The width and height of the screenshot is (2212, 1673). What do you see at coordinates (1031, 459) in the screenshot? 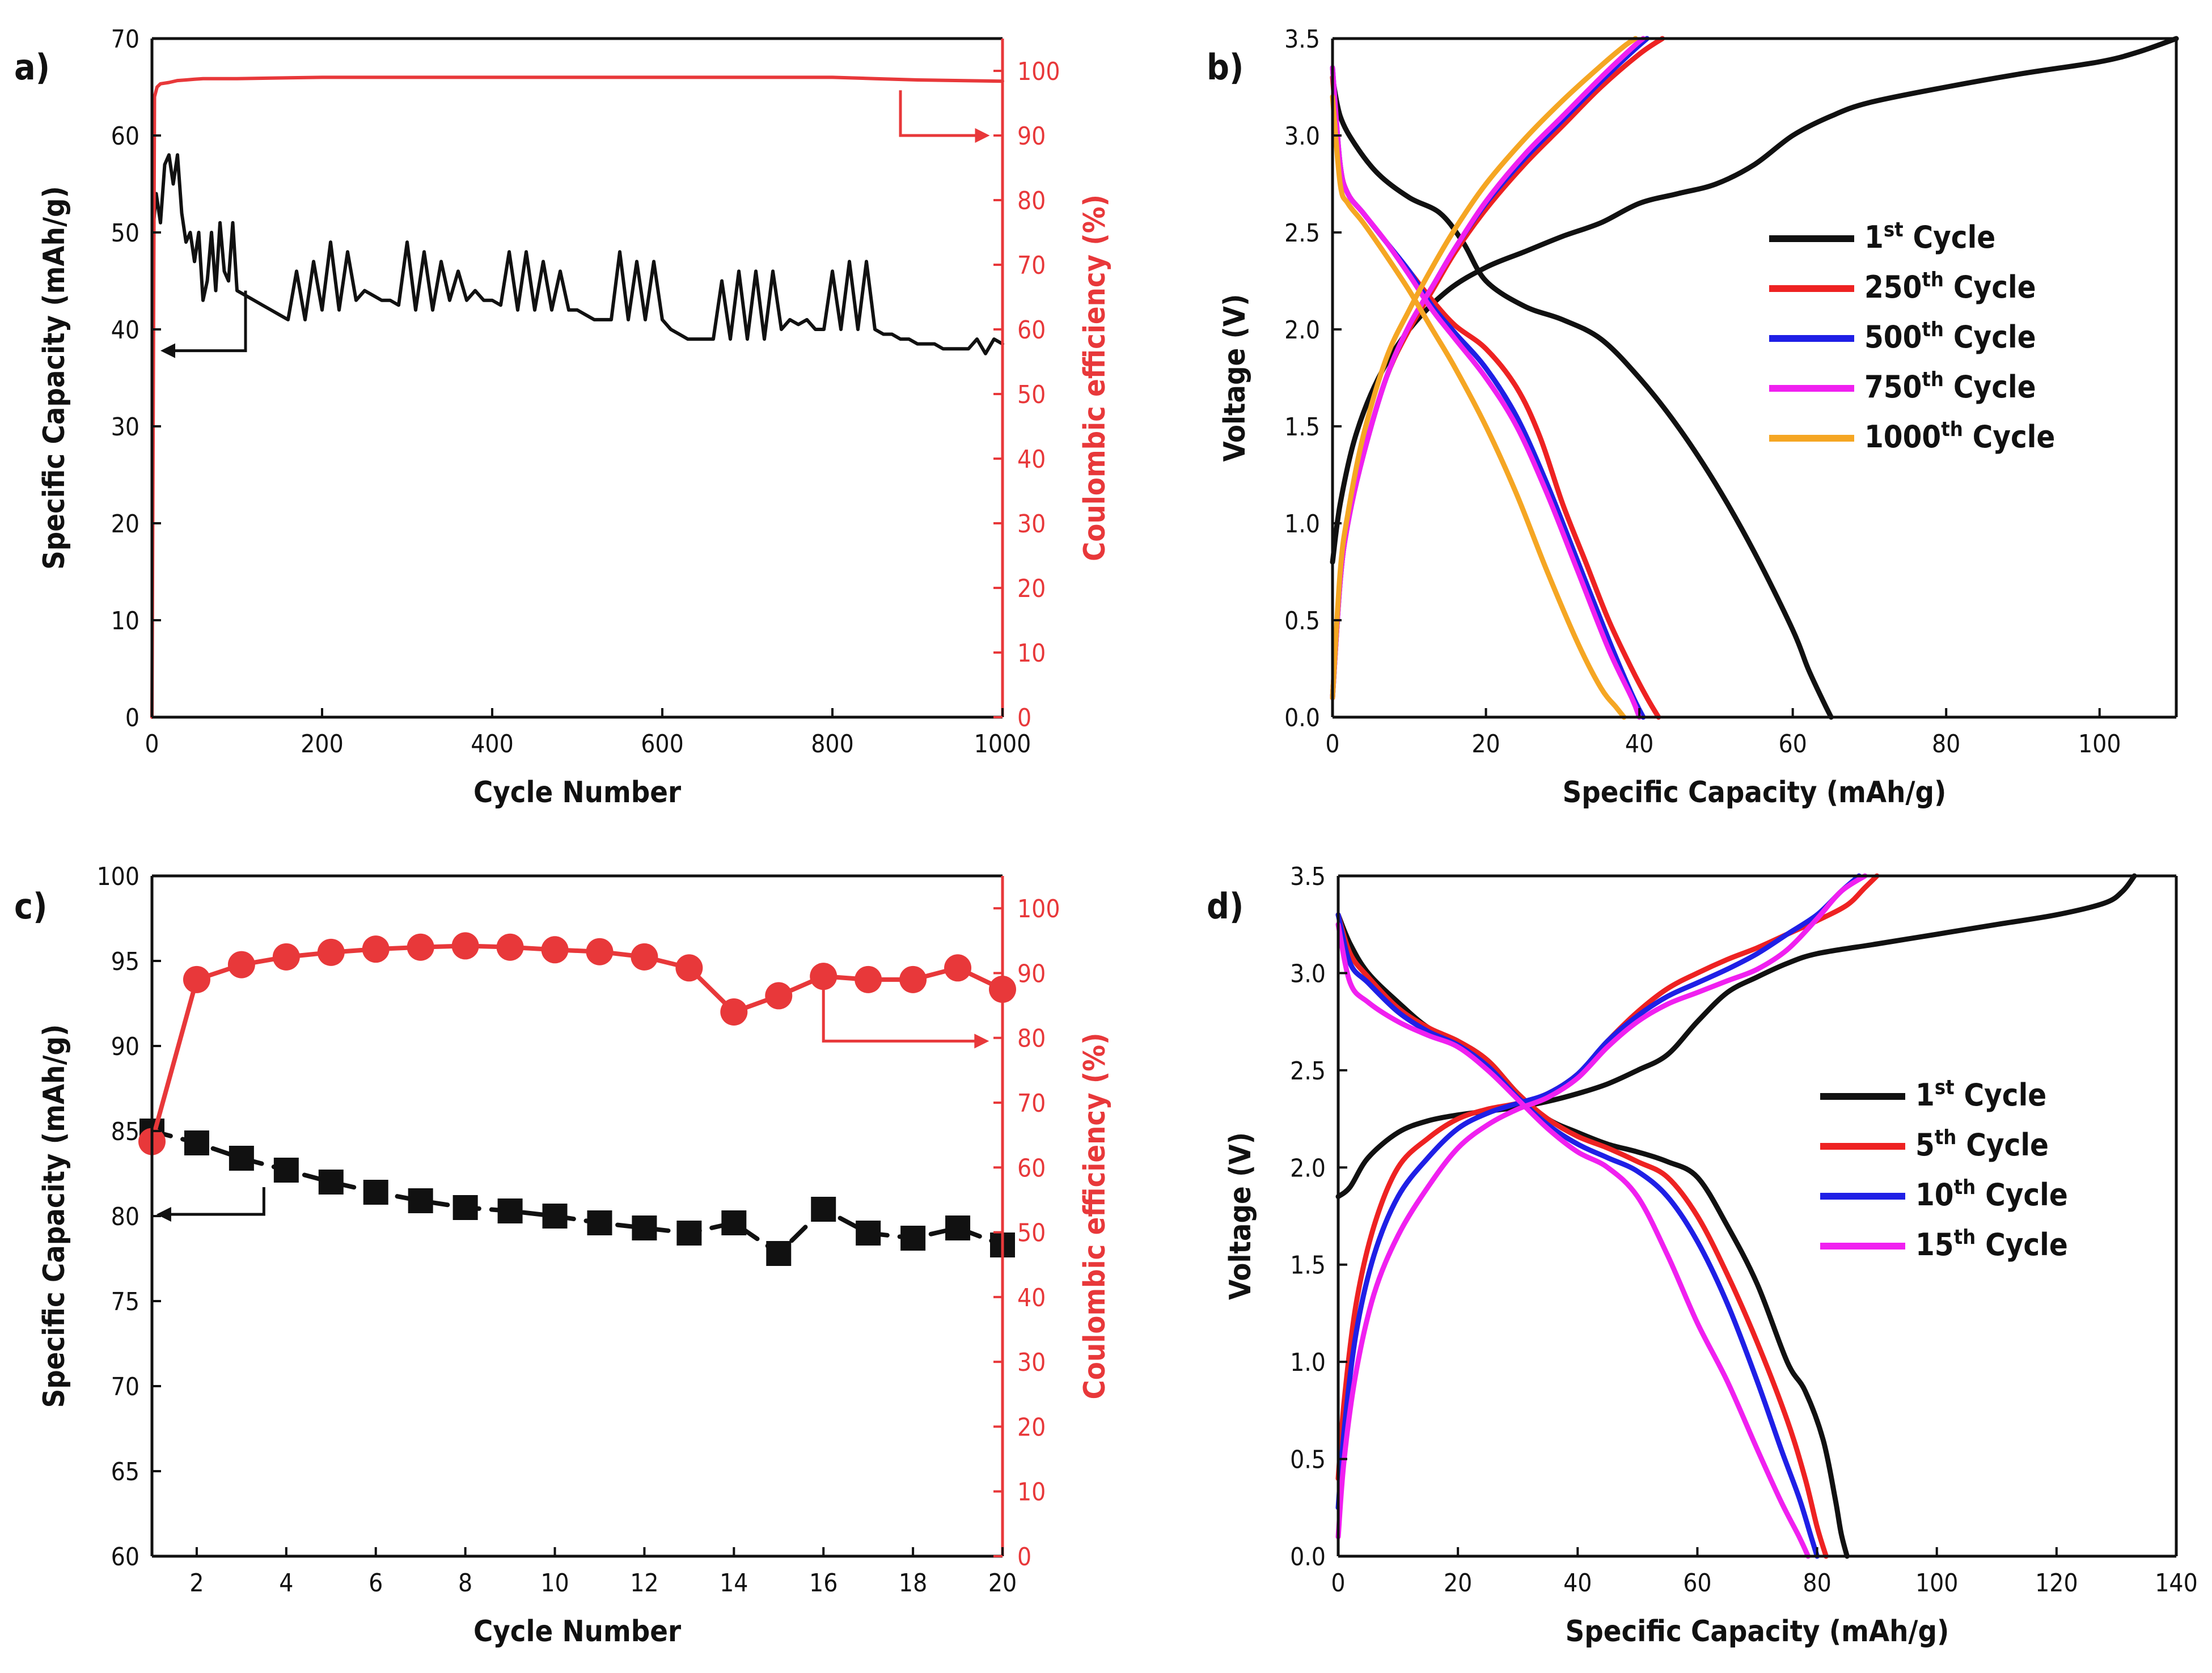
I see `y2-tick-label-a: 40` at bounding box center [1031, 459].